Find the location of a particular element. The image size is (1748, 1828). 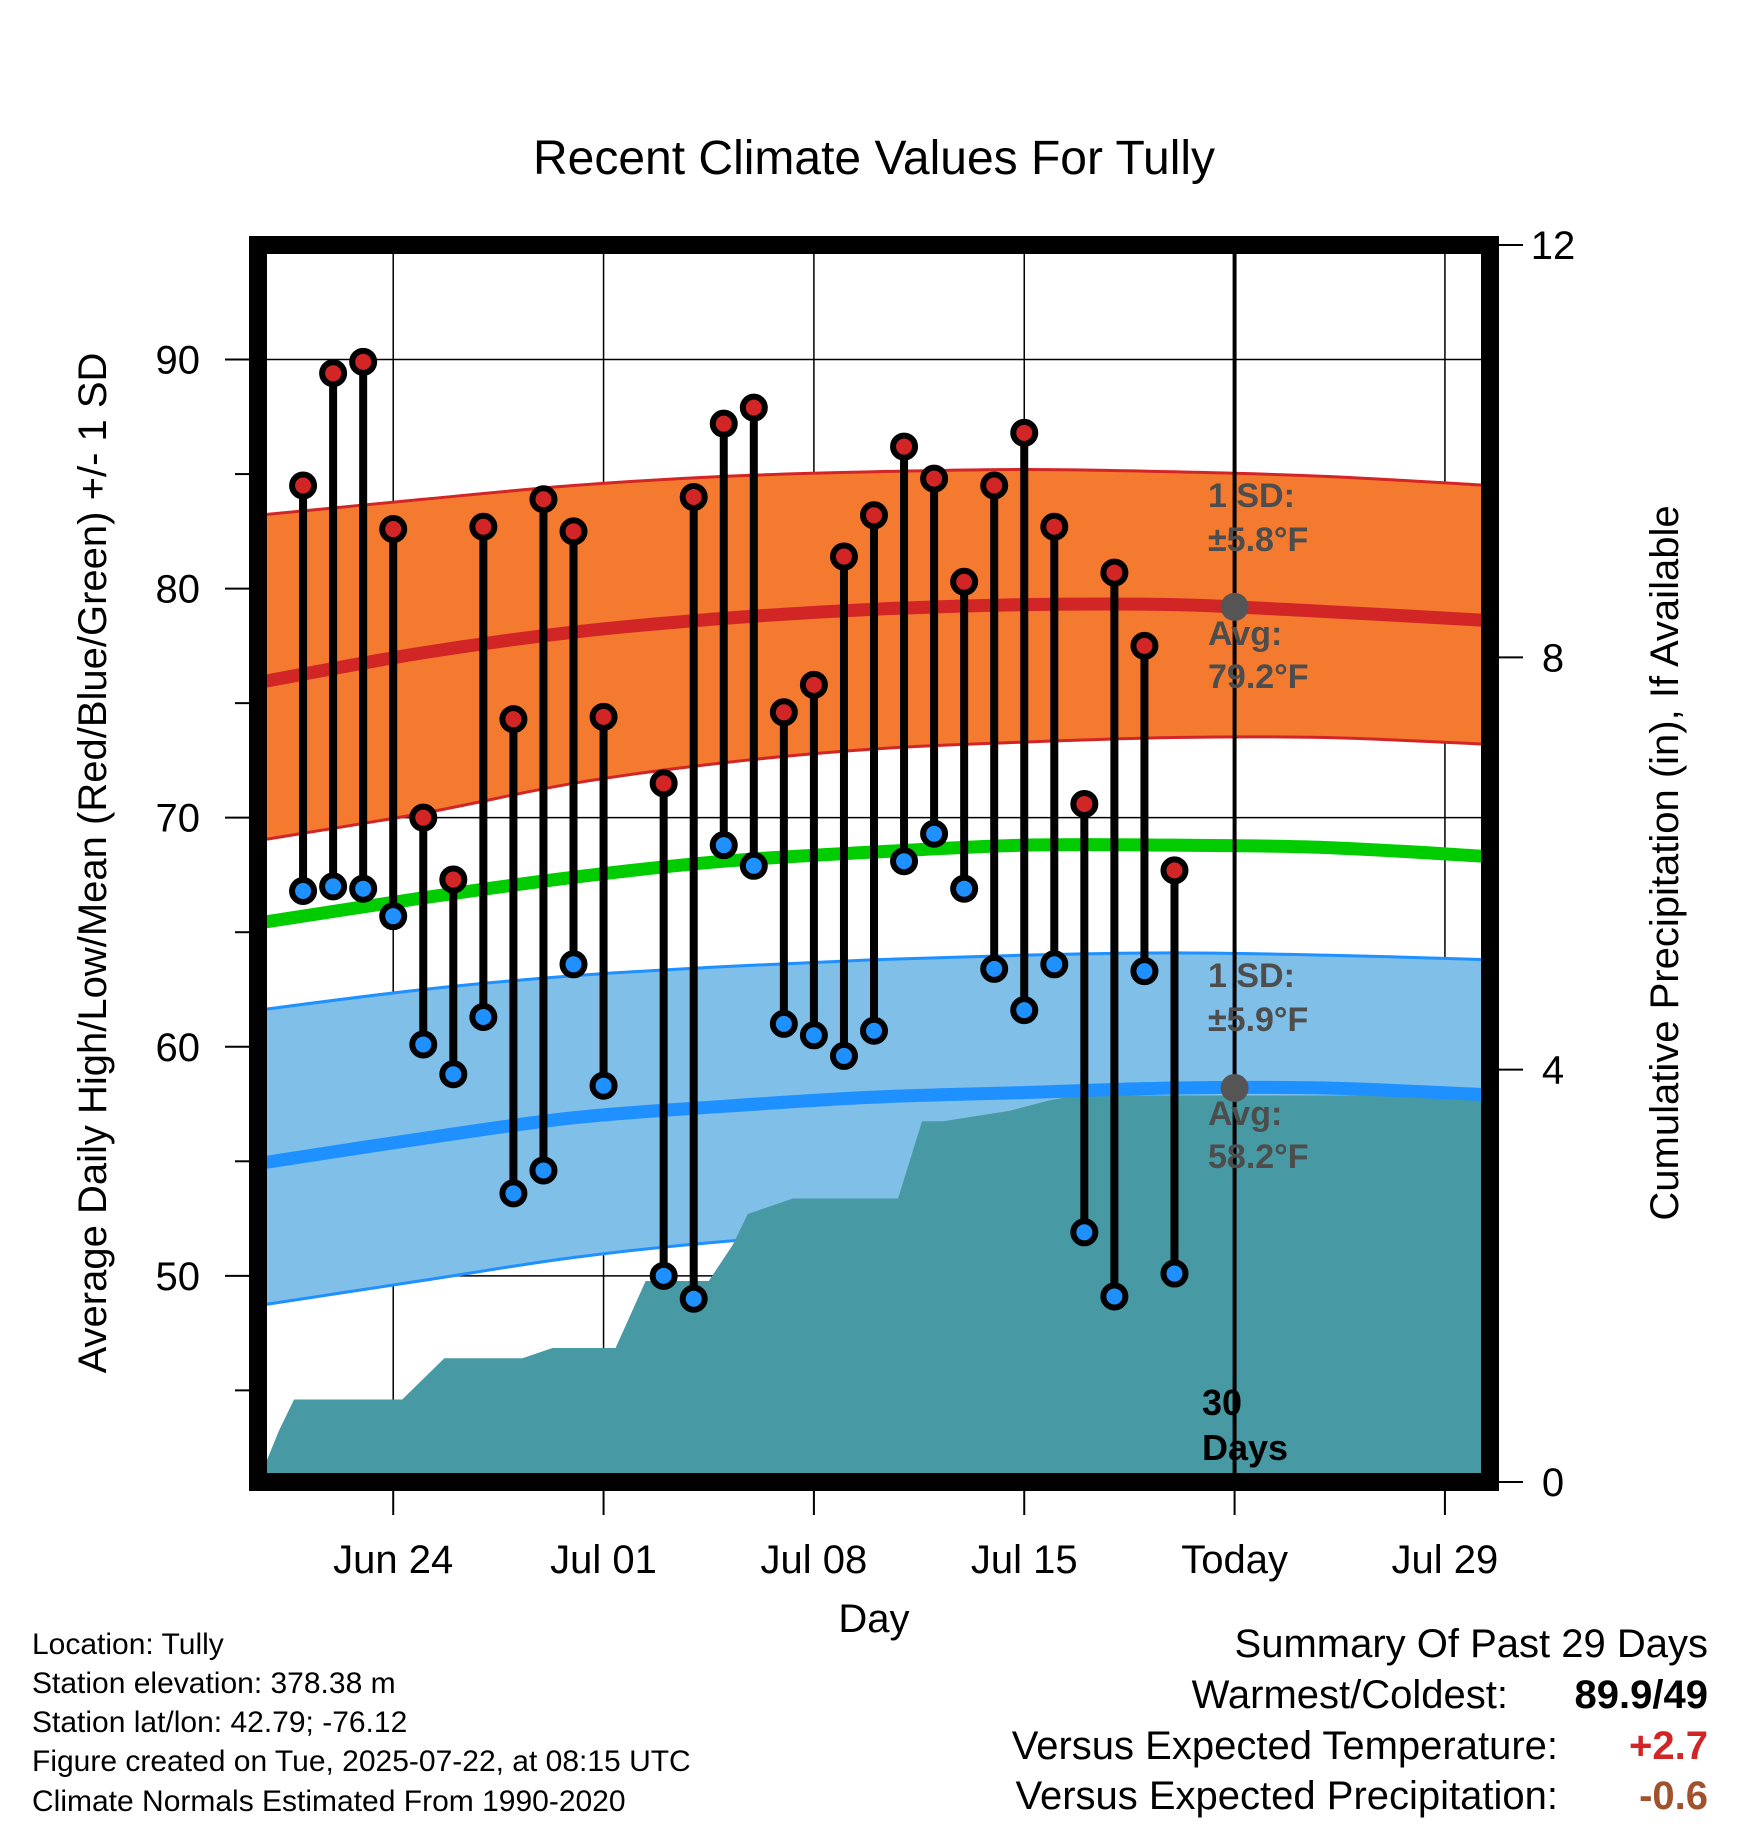

precip-area-group is located at coordinates (874, 1288).